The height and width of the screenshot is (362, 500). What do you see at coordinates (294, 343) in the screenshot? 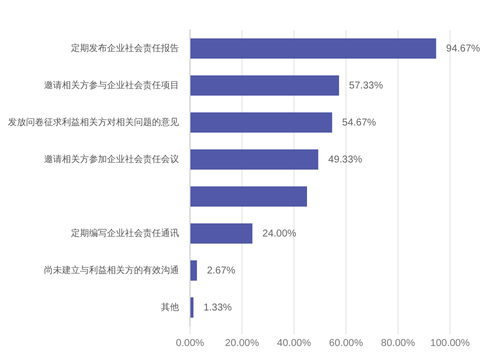
I see `x-tick-label: 40.00%` at bounding box center [294, 343].